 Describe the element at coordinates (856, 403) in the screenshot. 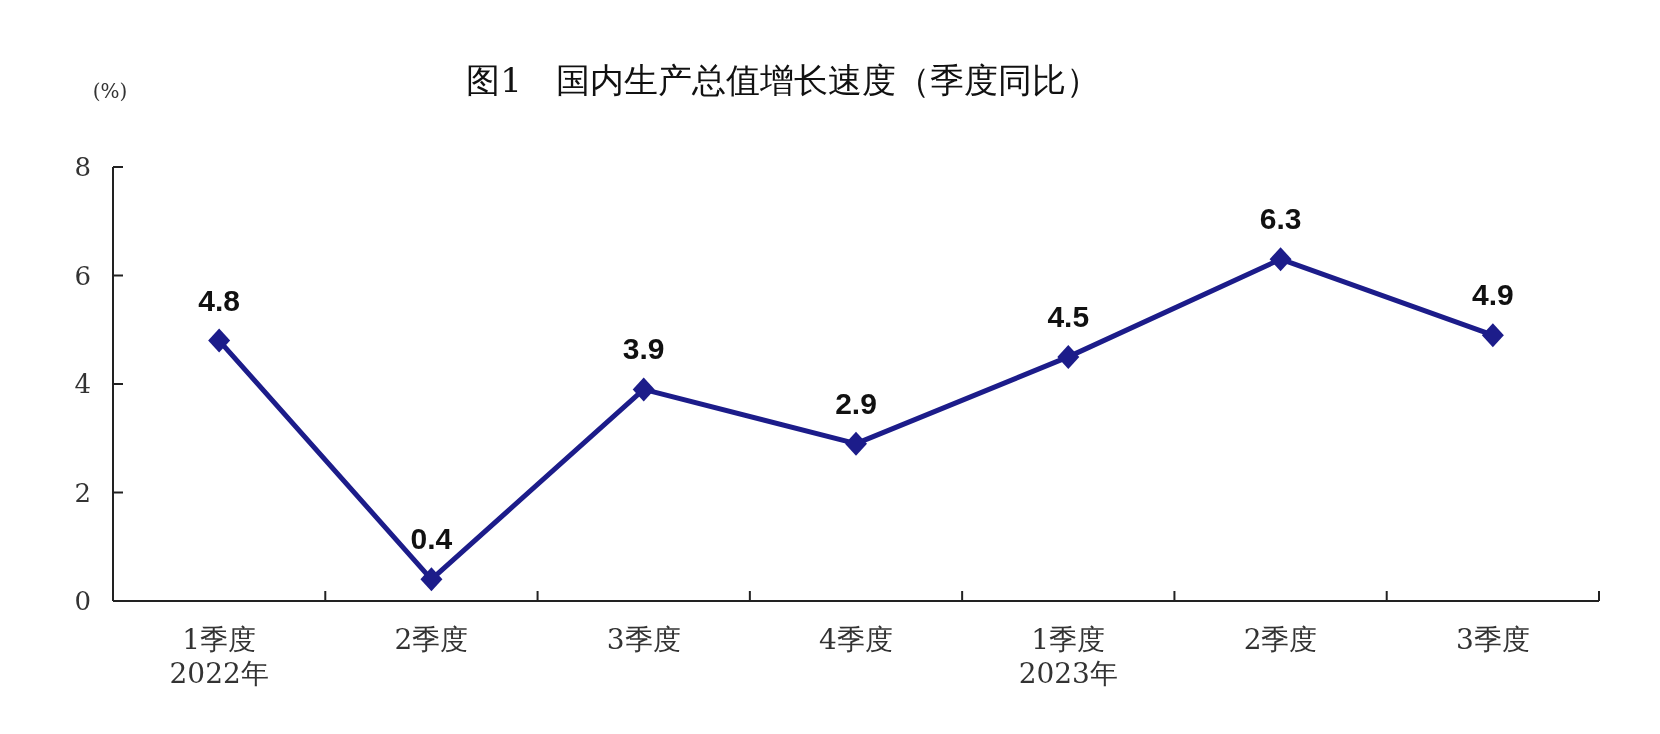

I see `data-label: 2.9` at that location.